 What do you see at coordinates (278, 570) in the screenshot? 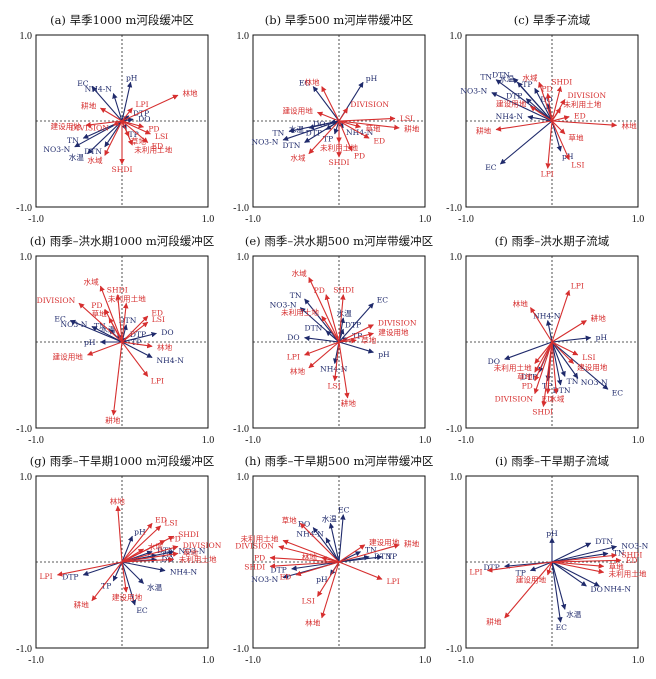
I see `vector-label: DTP` at bounding box center [278, 570].